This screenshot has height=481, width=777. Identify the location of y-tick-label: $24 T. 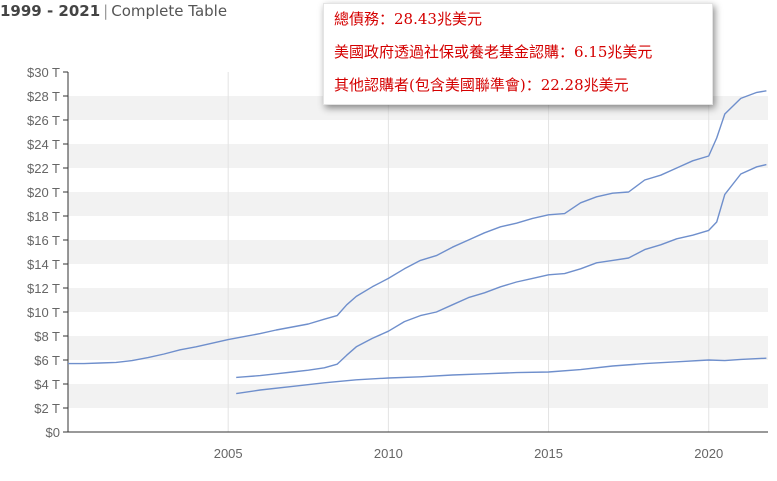
(43, 144).